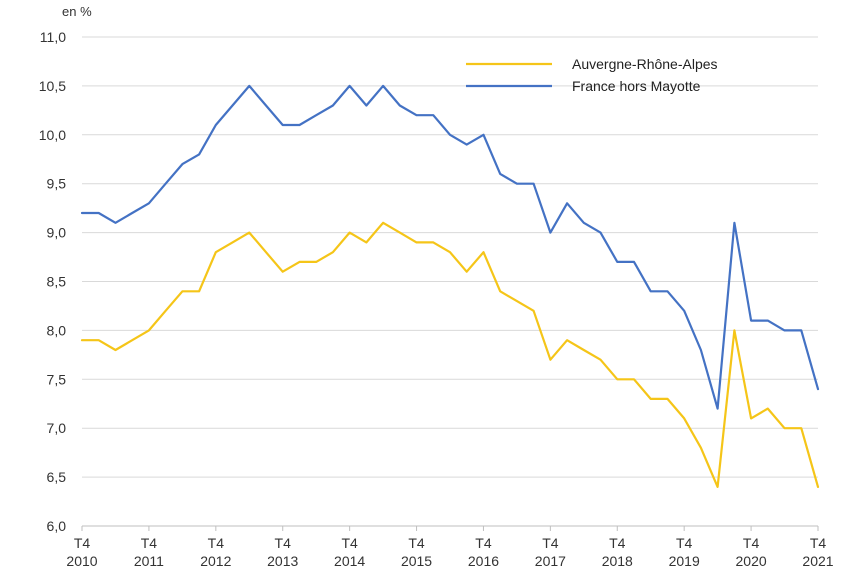 The image size is (855, 585). Describe the element at coordinates (416, 561) in the screenshot. I see `x-tick-year: 2015` at that location.